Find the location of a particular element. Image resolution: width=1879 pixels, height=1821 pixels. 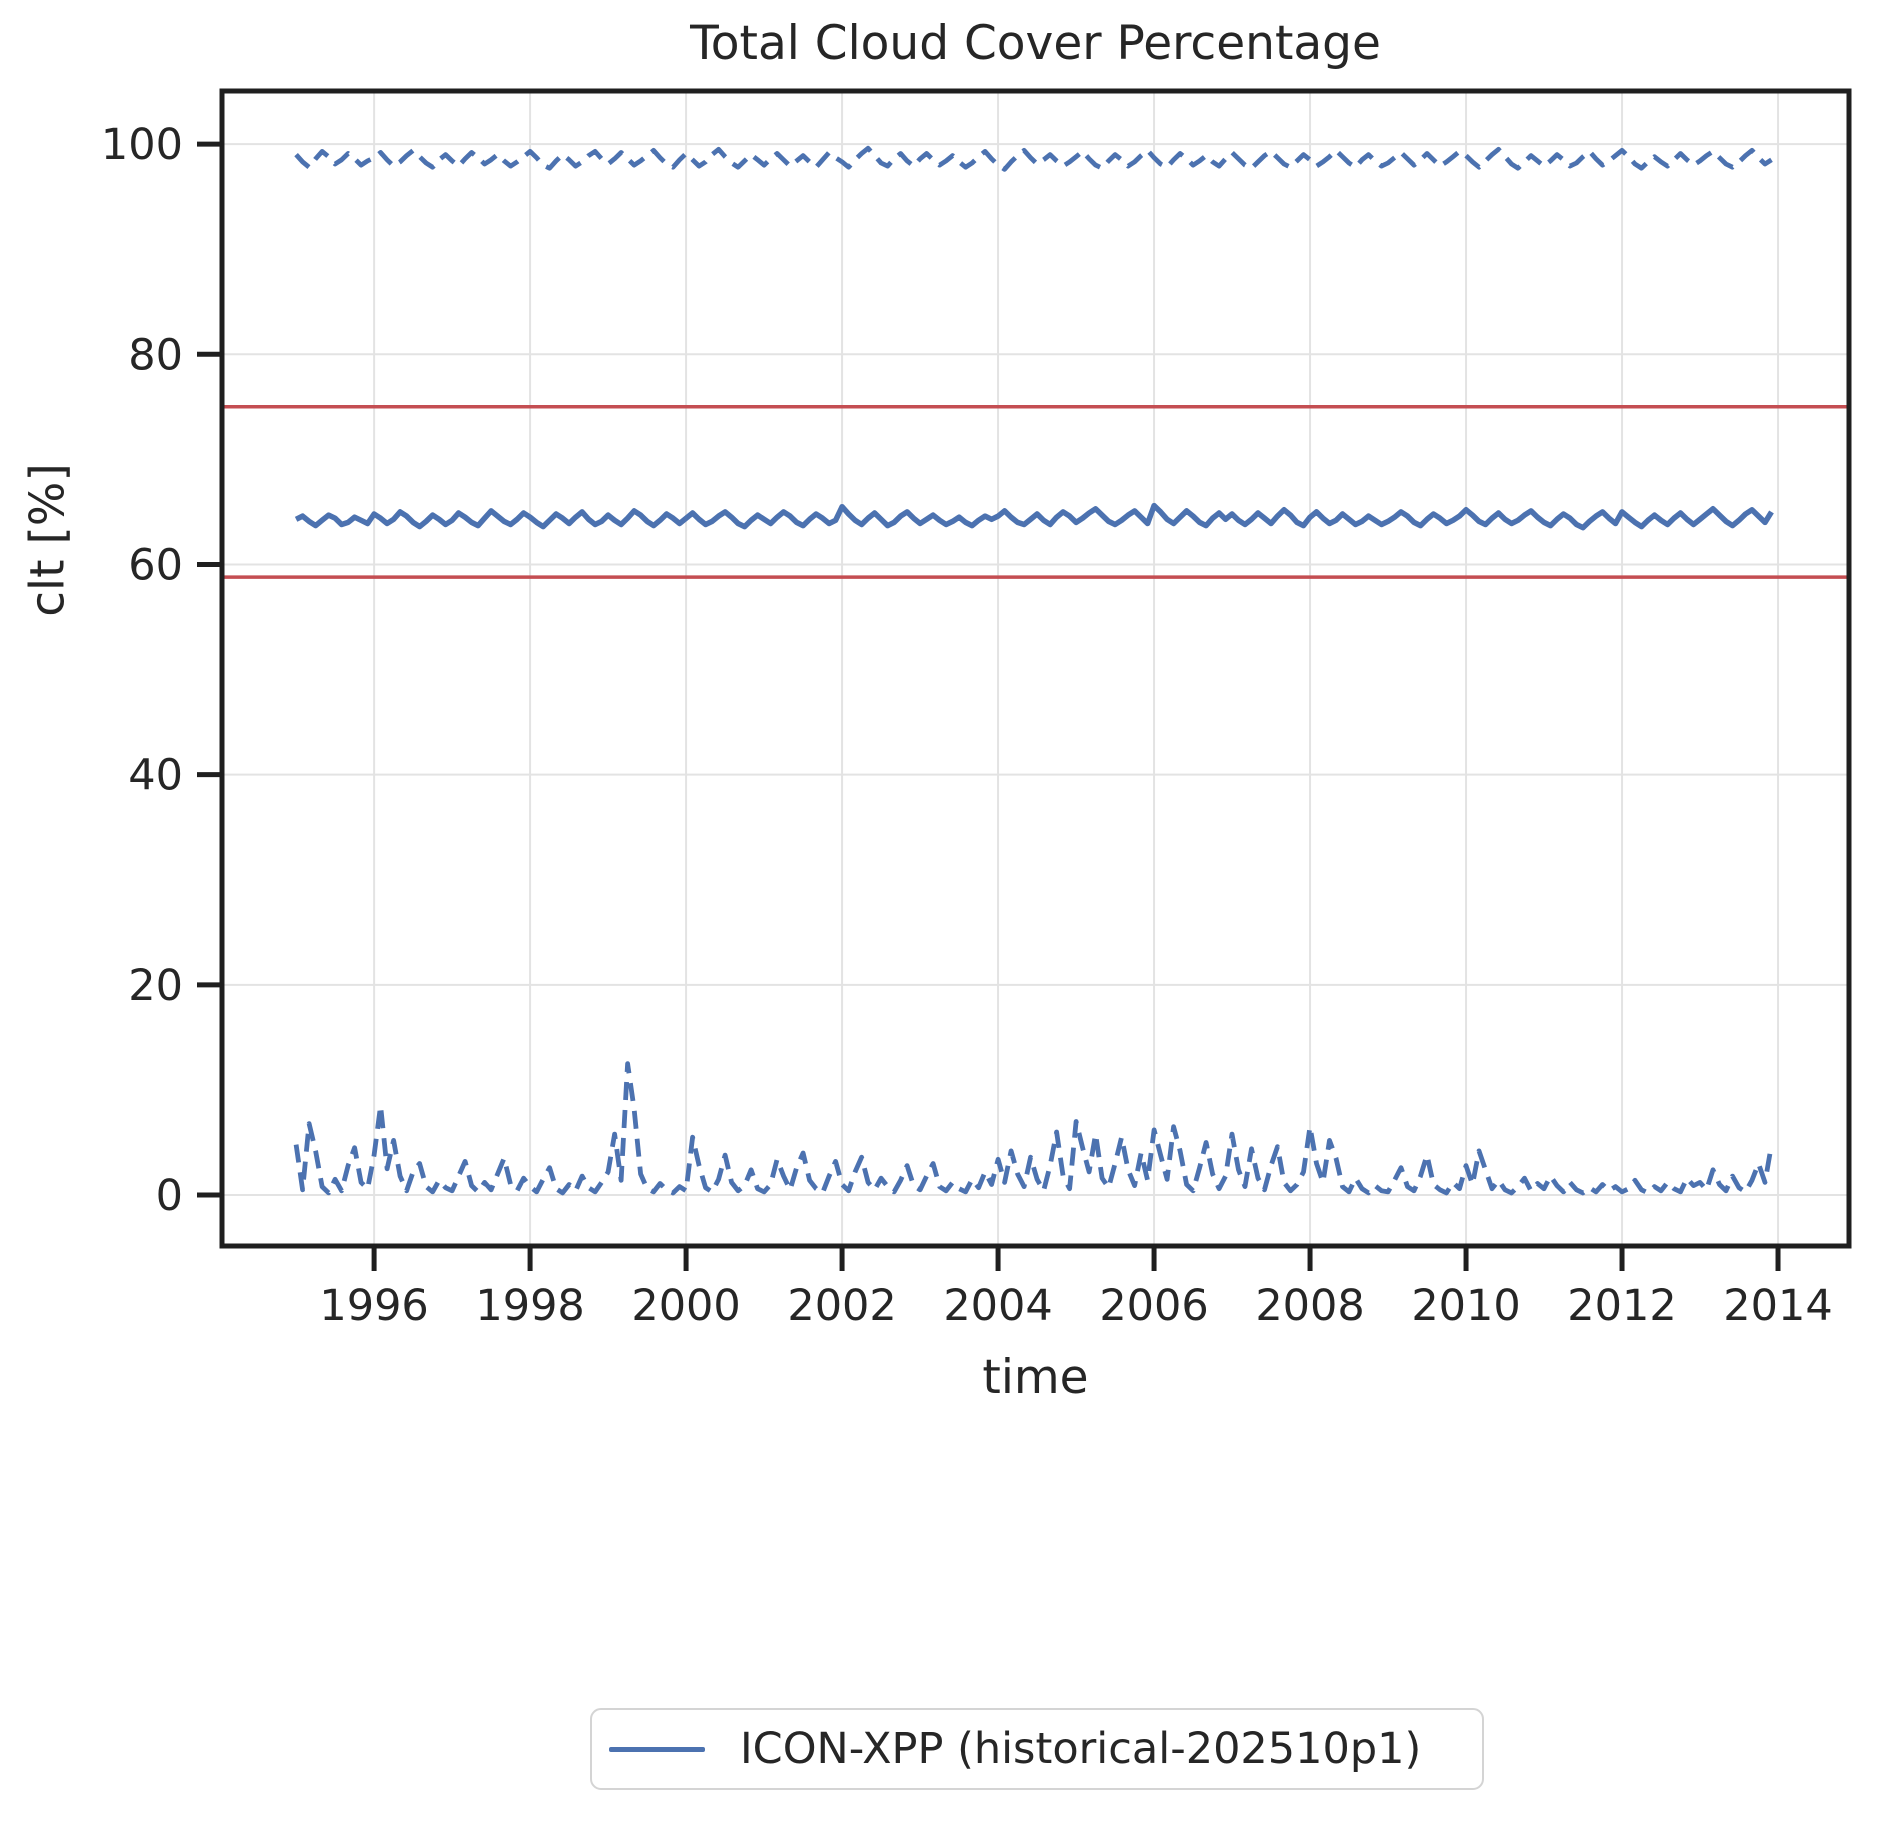

legend-label: ICON-XPP (historical-202510p1) is located at coordinates (1081, 1749).